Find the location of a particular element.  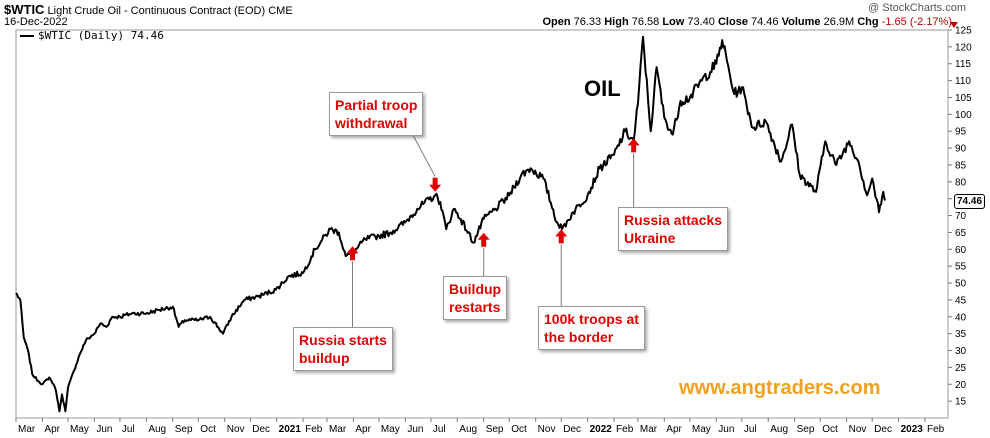

volume-label: Volume is located at coordinates (801, 22).